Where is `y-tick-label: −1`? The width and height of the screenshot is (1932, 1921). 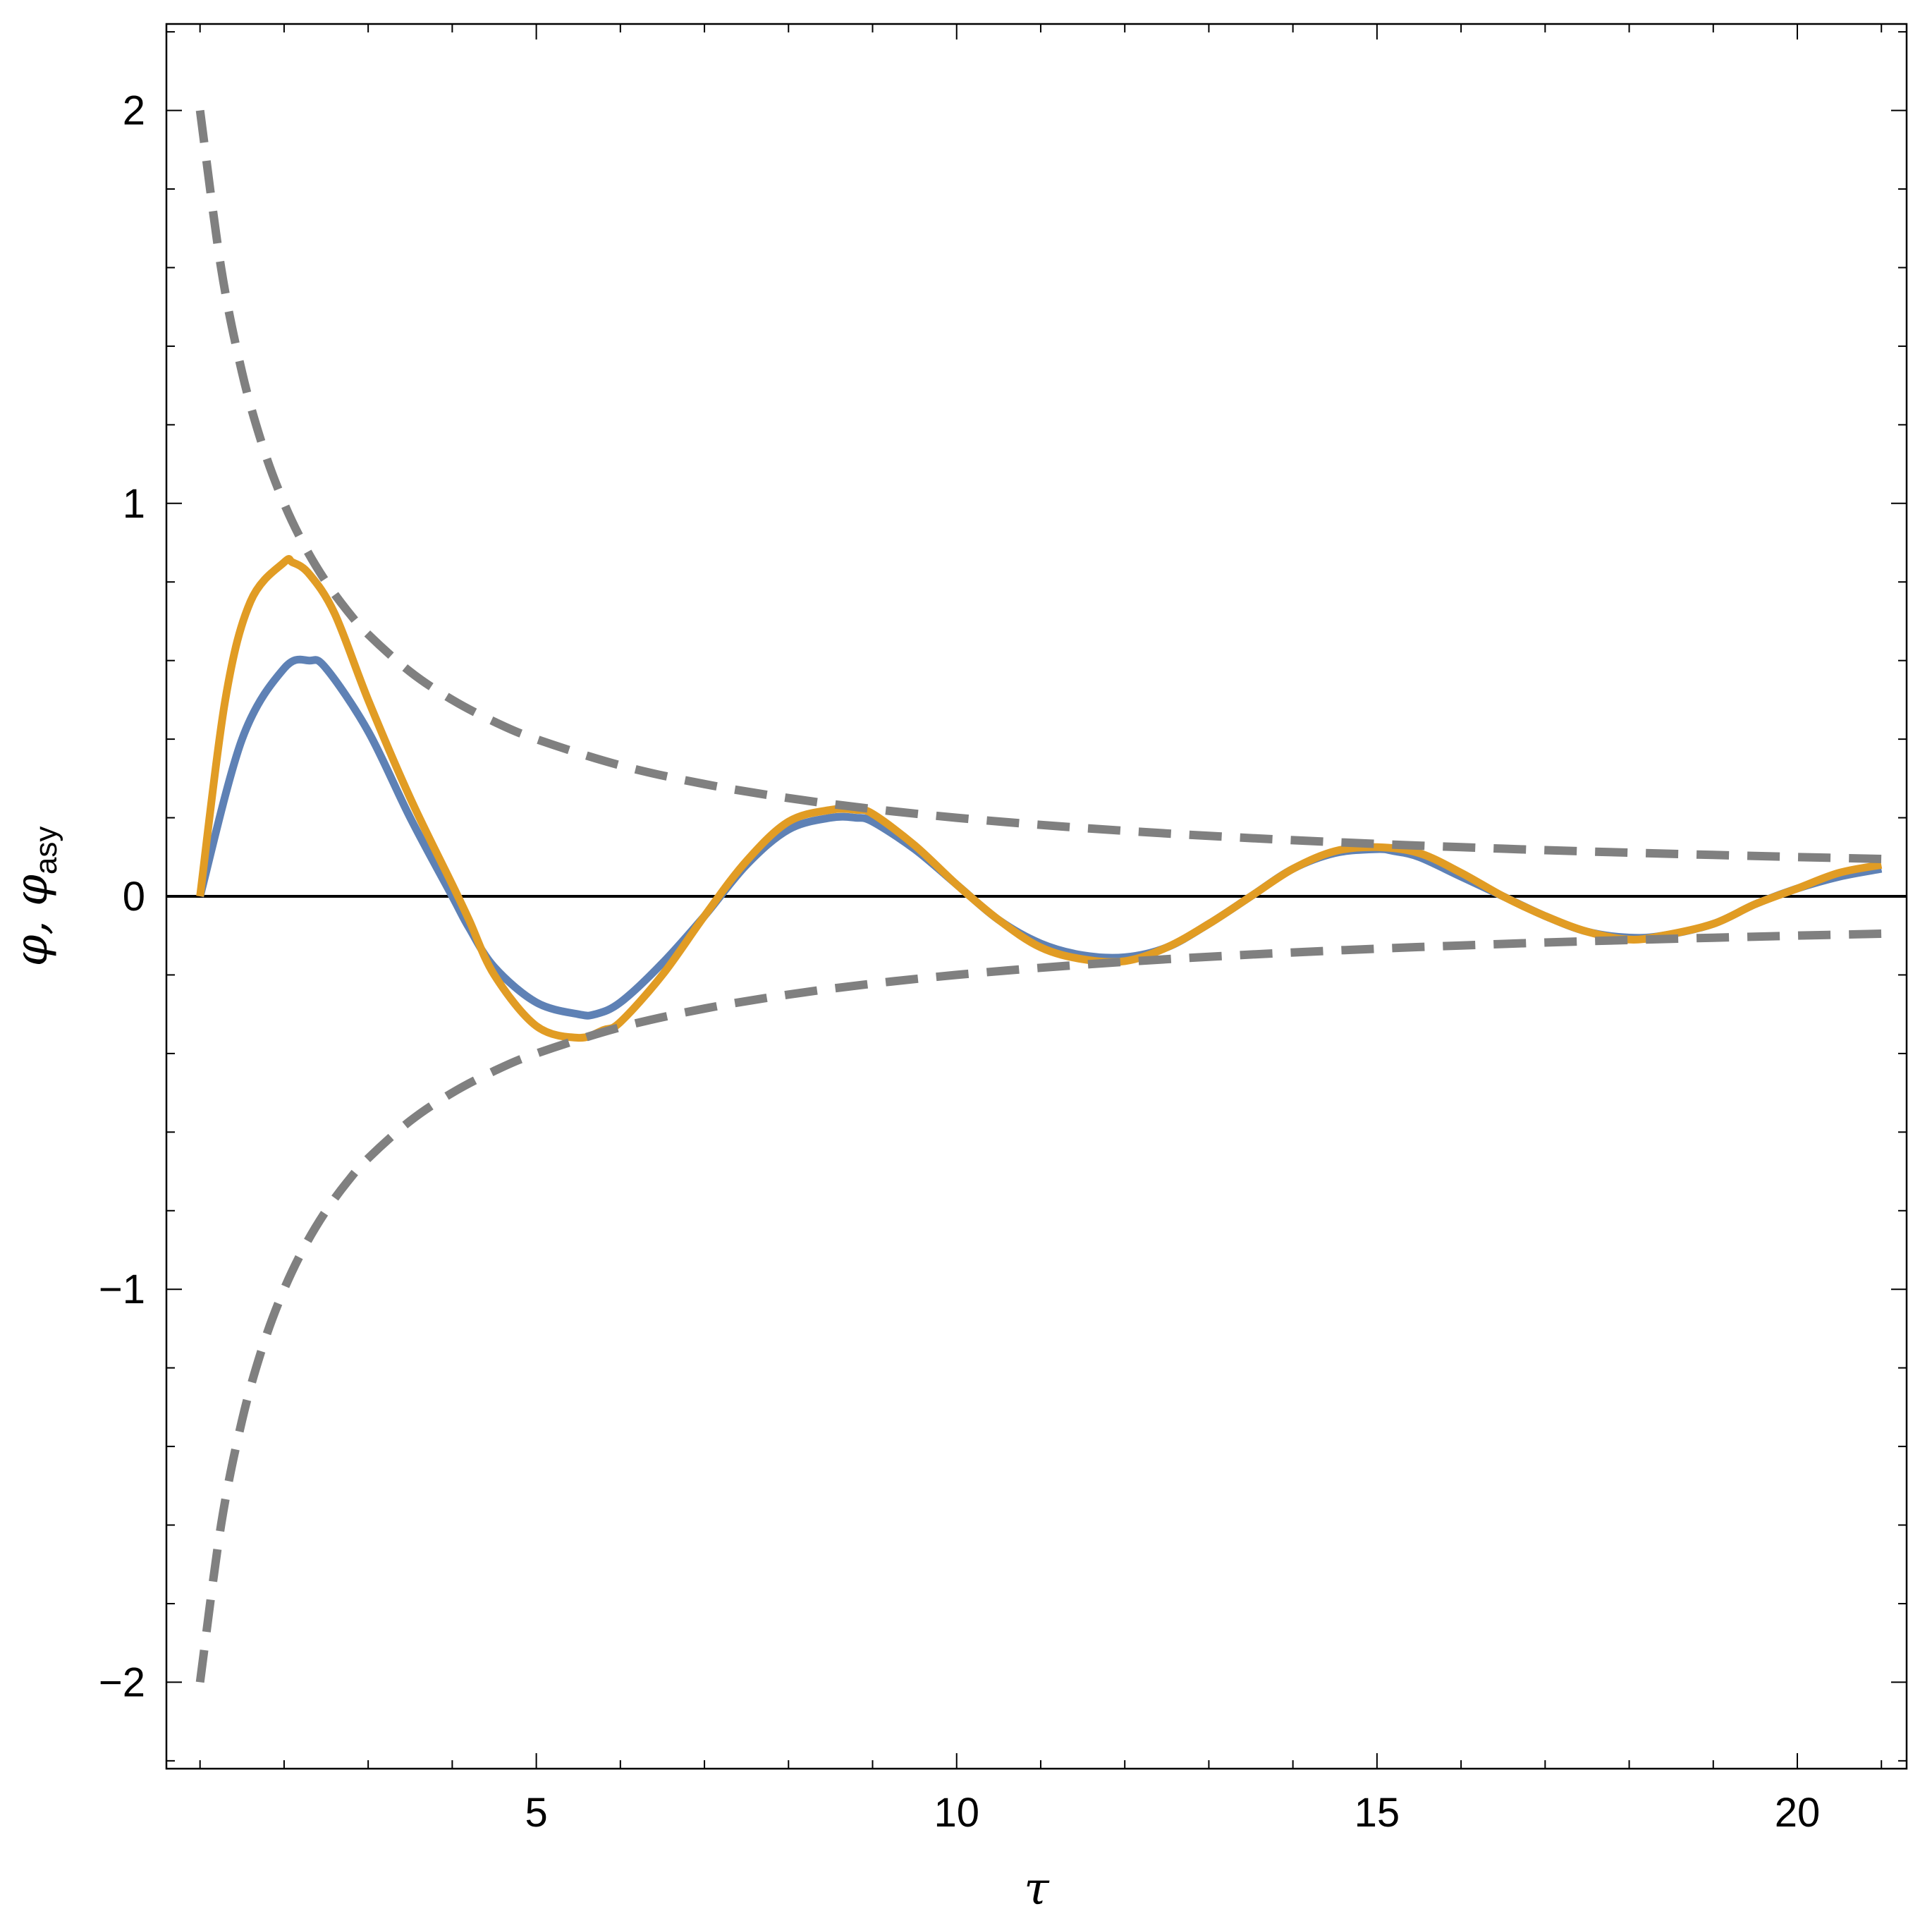
y-tick-label: −1 is located at coordinates (122, 1289).